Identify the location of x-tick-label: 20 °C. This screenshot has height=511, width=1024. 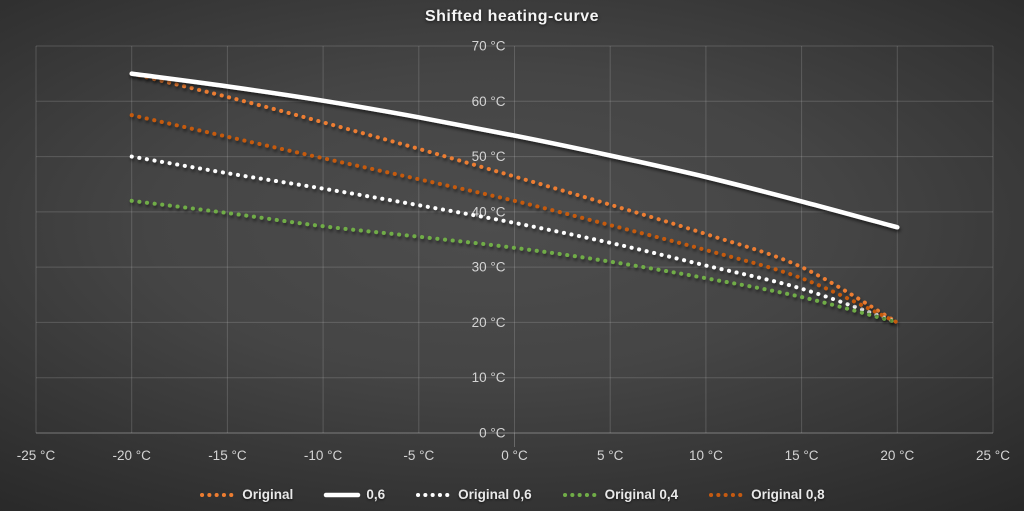
(897, 455).